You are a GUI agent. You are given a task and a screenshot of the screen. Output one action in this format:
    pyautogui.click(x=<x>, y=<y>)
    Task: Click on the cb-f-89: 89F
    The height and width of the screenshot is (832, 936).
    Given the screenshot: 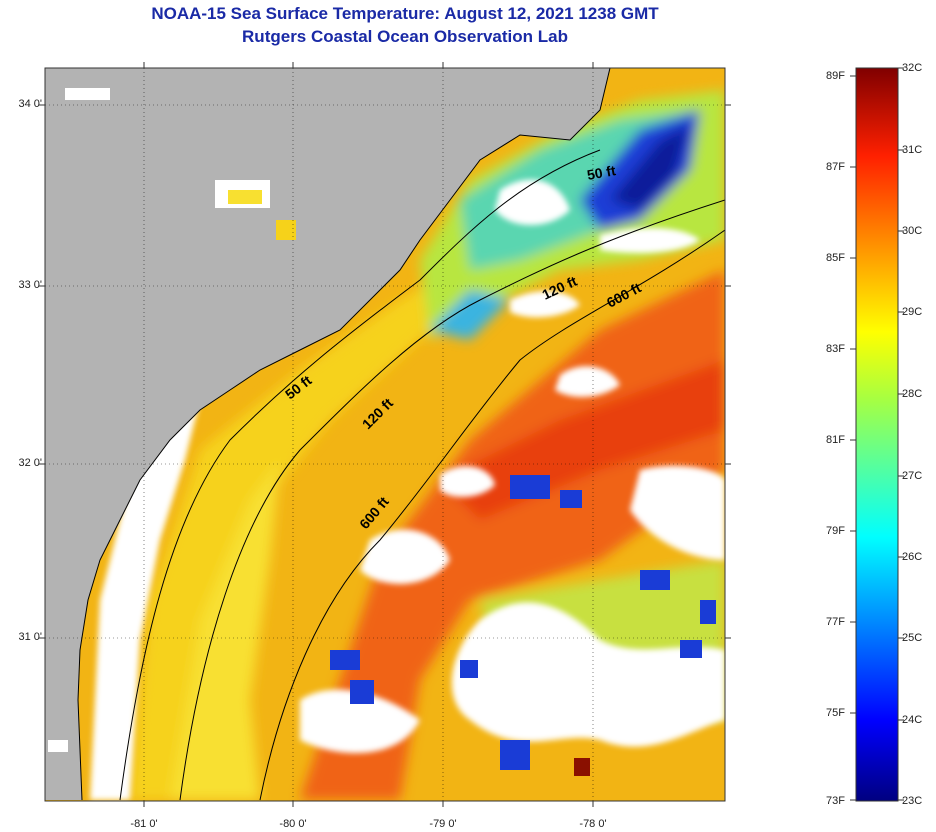 What is the action you would take?
    pyautogui.click(x=835, y=76)
    